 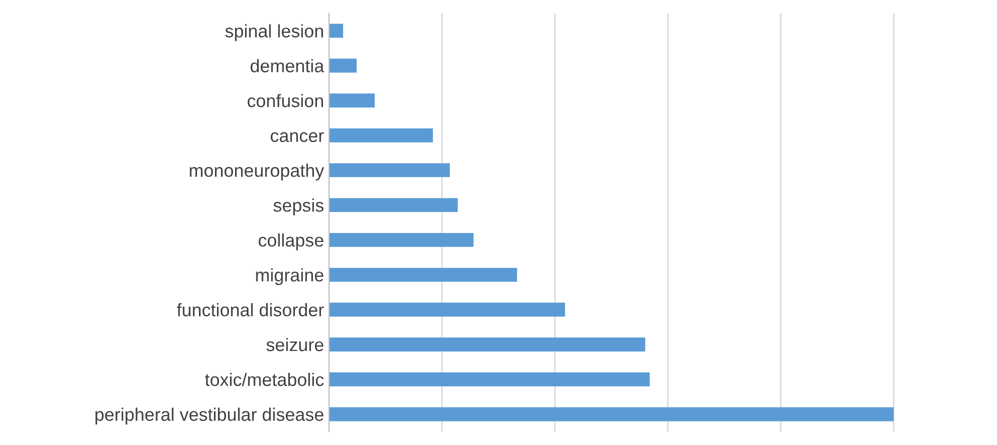 What do you see at coordinates (291, 241) in the screenshot?
I see `y-tick-label: collapse` at bounding box center [291, 241].